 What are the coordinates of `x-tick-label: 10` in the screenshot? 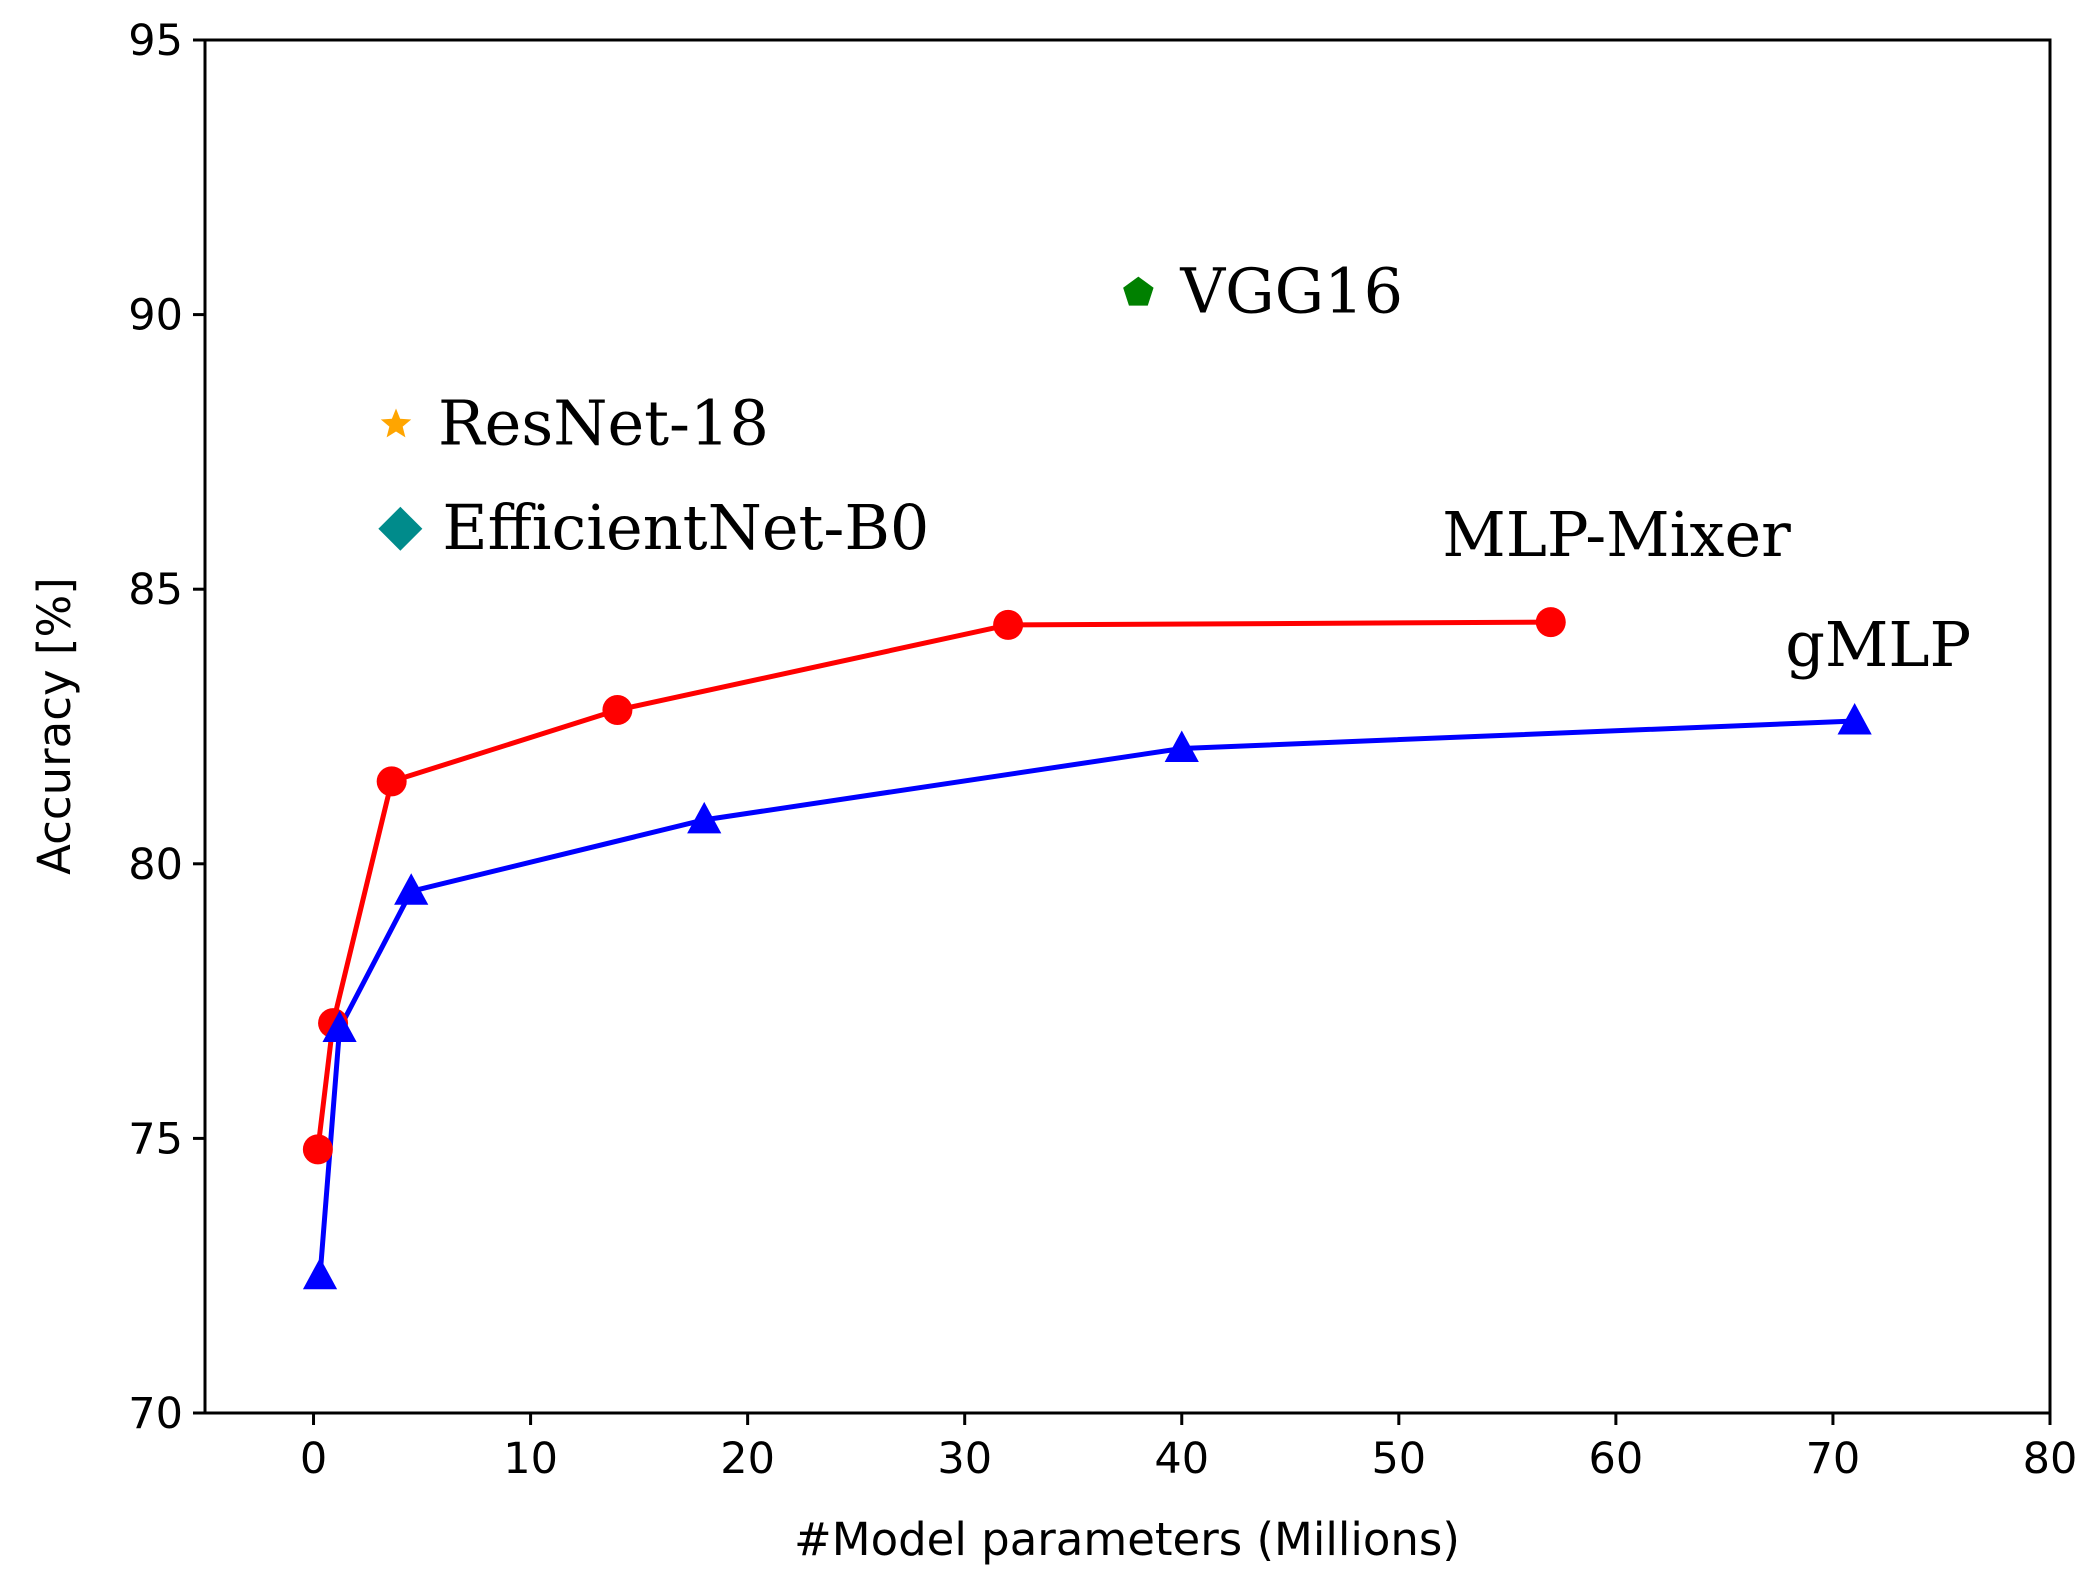 It's located at (530, 1459).